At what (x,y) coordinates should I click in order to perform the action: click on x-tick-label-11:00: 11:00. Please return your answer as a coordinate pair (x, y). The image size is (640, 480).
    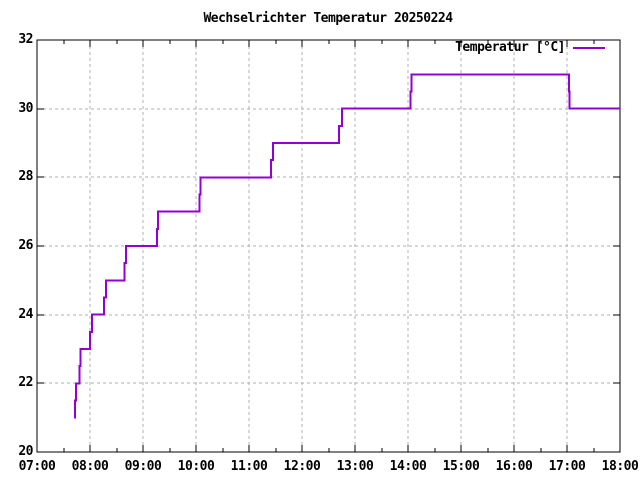
    Looking at the image, I should click on (249, 466).